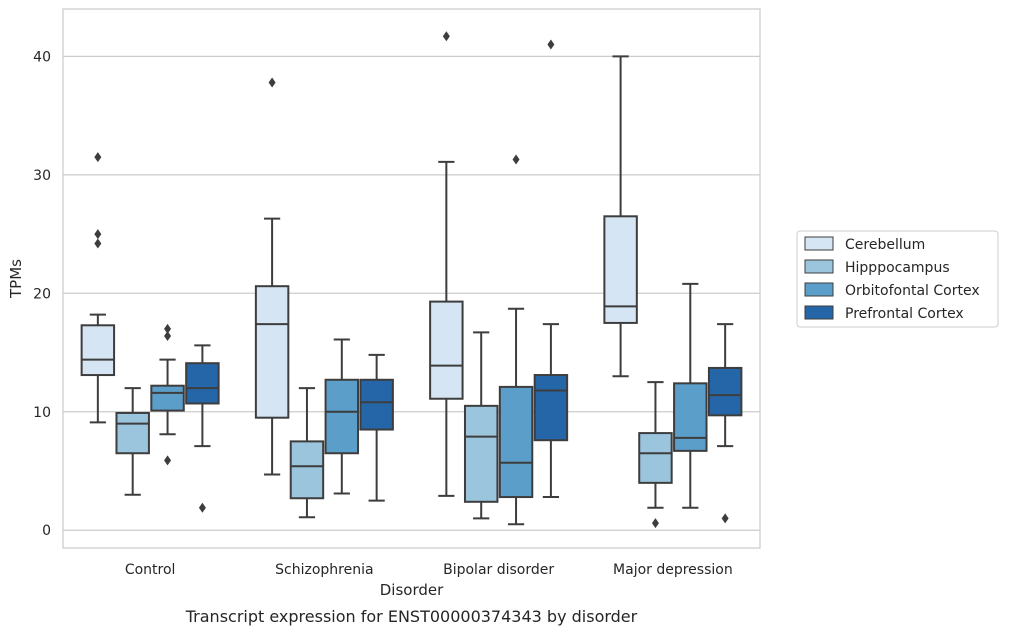 The height and width of the screenshot is (634, 1009). What do you see at coordinates (412, 590) in the screenshot?
I see `x-axis-label: Disorder` at bounding box center [412, 590].